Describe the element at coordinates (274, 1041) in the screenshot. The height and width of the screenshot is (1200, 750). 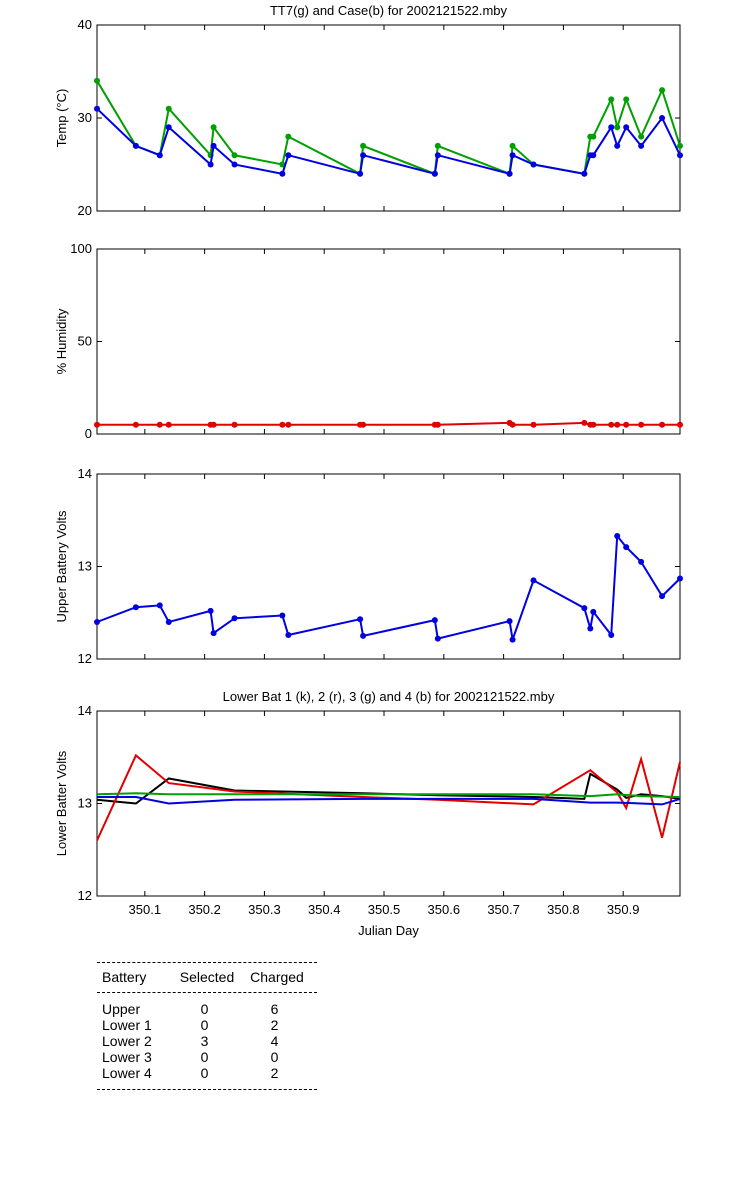
I see `charged-count: 4` at that location.